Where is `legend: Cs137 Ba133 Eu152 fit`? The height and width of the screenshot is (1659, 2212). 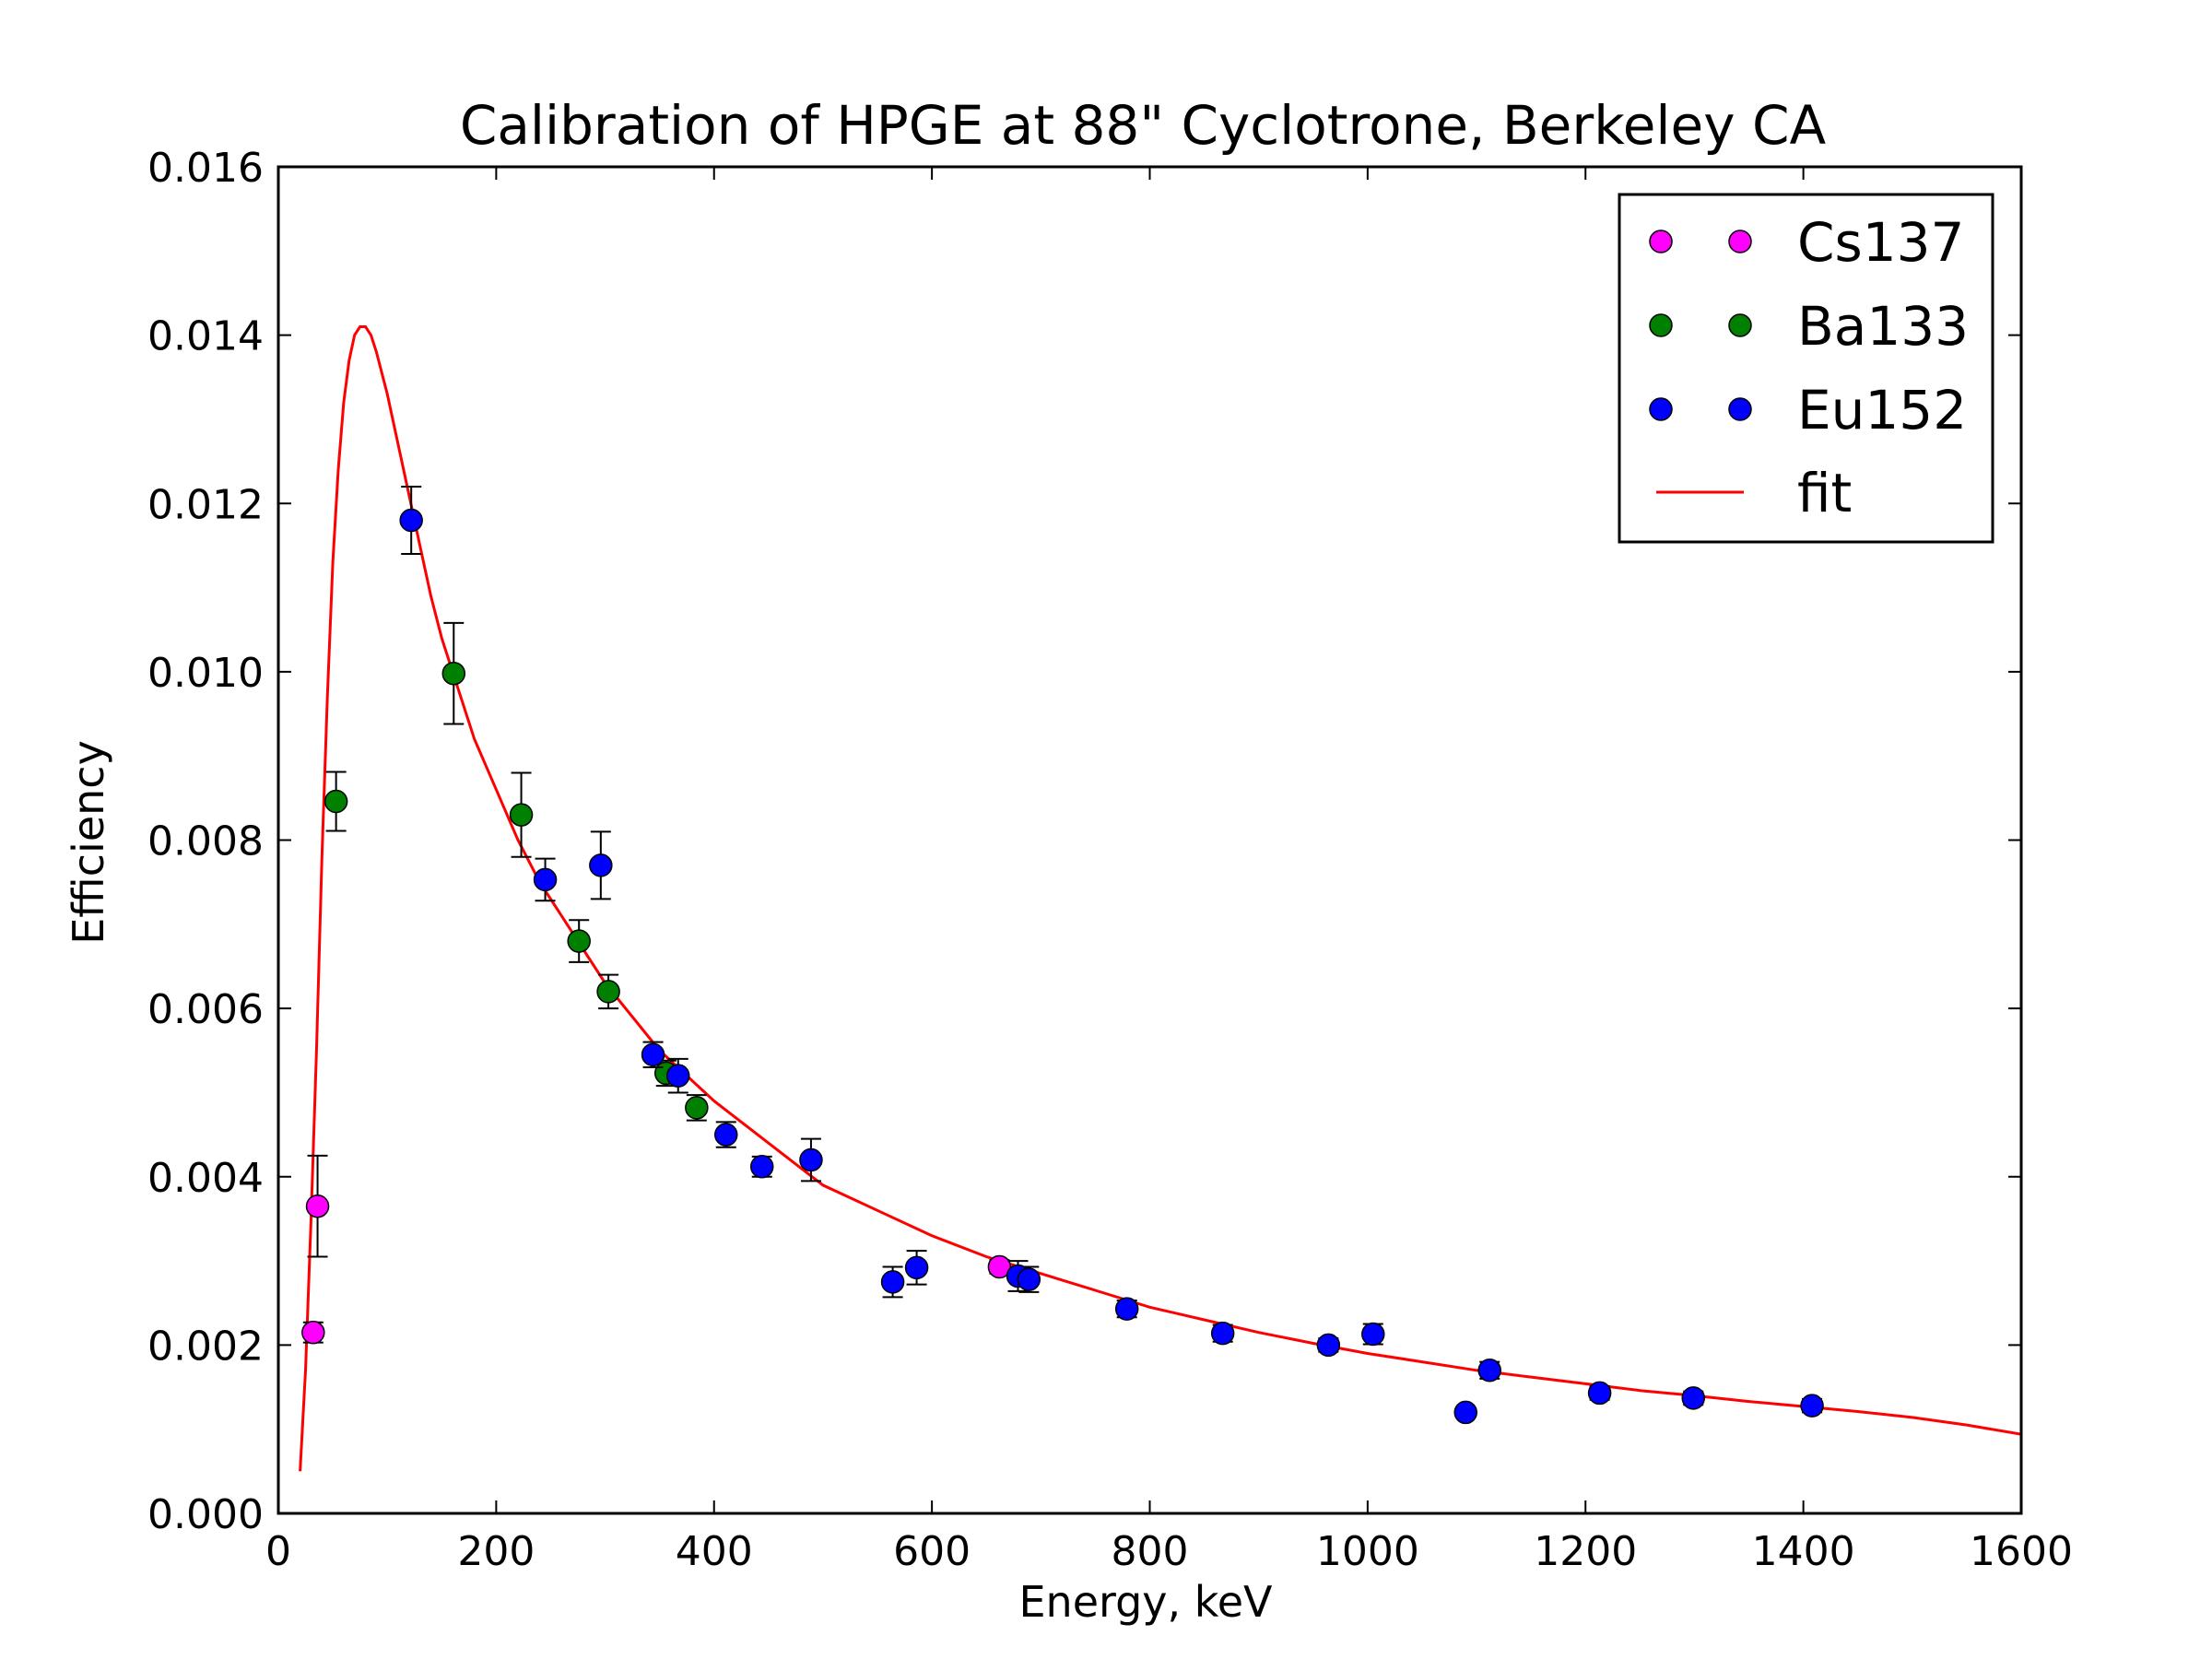 legend: Cs137 Ba133 Eu152 fit is located at coordinates (1806, 368).